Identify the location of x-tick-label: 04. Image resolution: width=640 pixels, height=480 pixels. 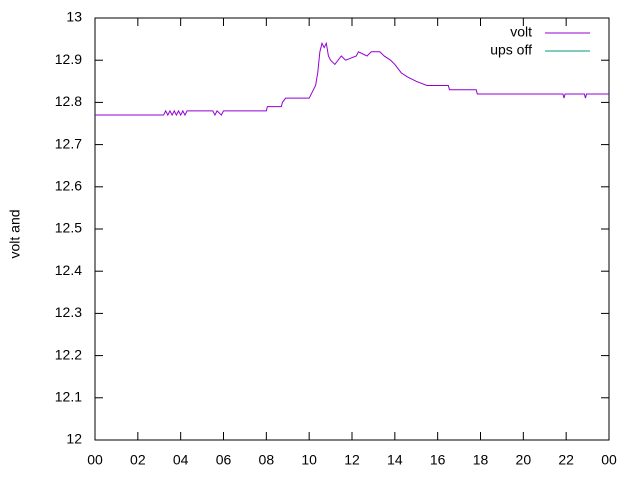
(181, 460).